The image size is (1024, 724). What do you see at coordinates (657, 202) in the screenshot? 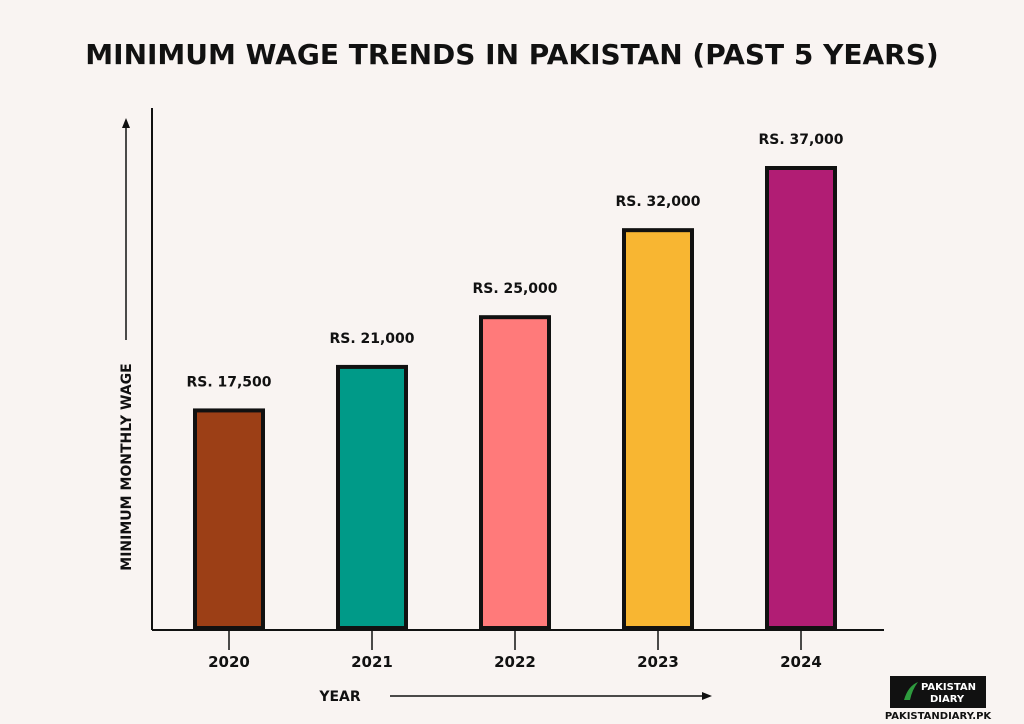
I see `value-label-2023: RS. 32,000` at bounding box center [657, 202].